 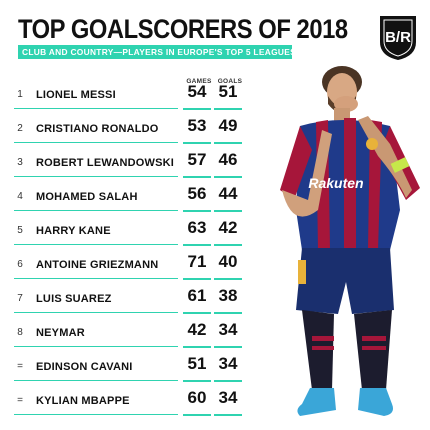 I want to click on games-value: 57, so click(x=197, y=159).